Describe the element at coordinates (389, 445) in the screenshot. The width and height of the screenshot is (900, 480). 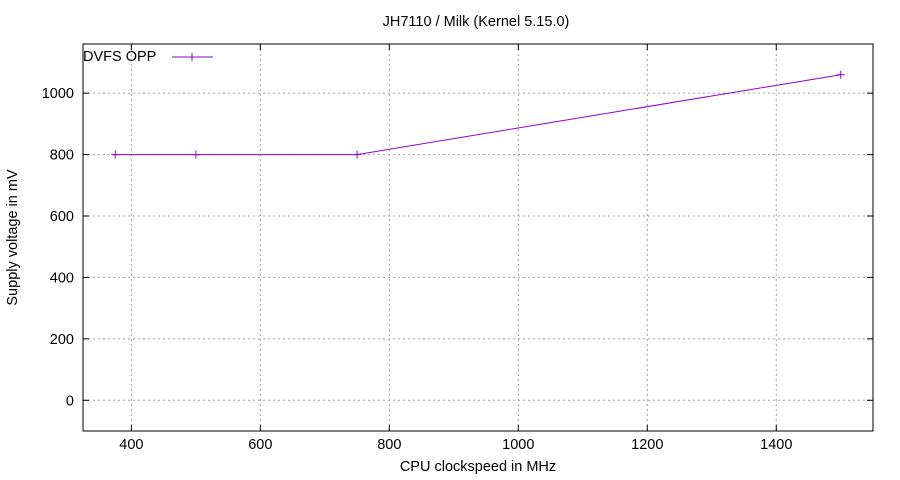
I see `x-tick-label: 800` at that location.